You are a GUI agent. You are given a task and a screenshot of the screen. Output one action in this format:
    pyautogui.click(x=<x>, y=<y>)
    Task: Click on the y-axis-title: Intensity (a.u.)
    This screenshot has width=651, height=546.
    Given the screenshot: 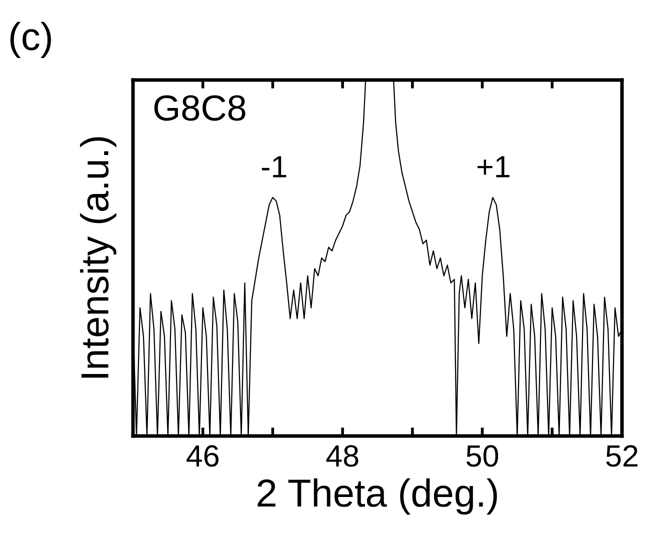 What is the action you would take?
    pyautogui.click(x=98, y=257)
    